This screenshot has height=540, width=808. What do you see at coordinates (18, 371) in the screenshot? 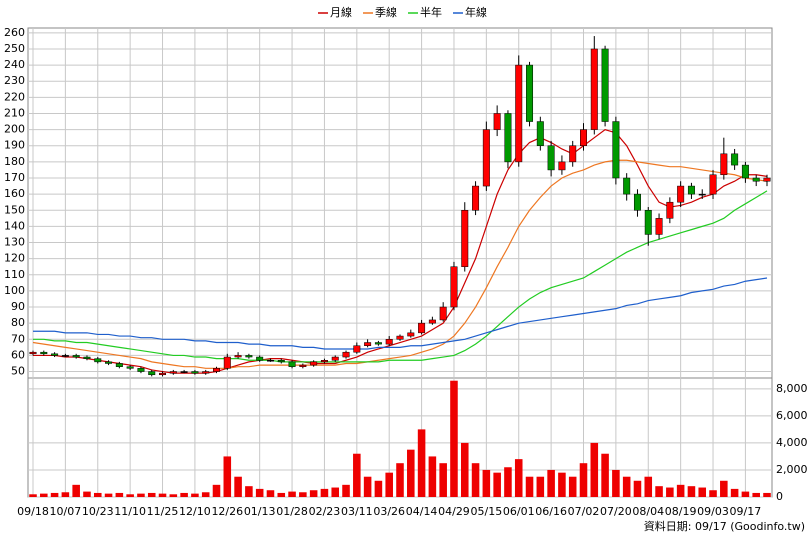
I see `y-tick-label: 50` at bounding box center [18, 371].